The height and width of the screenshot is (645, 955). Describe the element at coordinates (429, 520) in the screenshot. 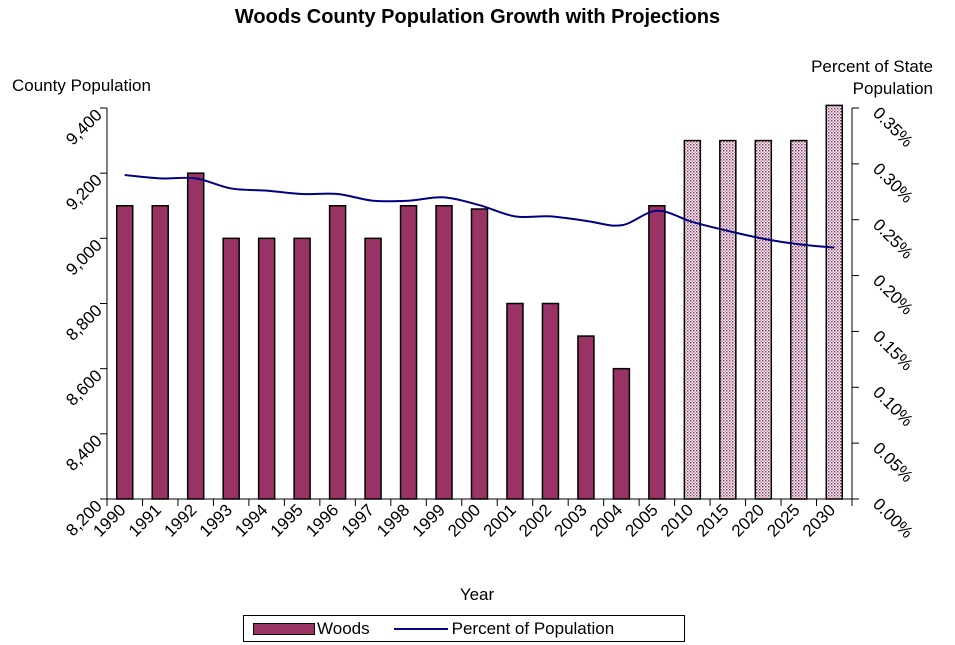

I see `x-tick-label: 1999` at that location.